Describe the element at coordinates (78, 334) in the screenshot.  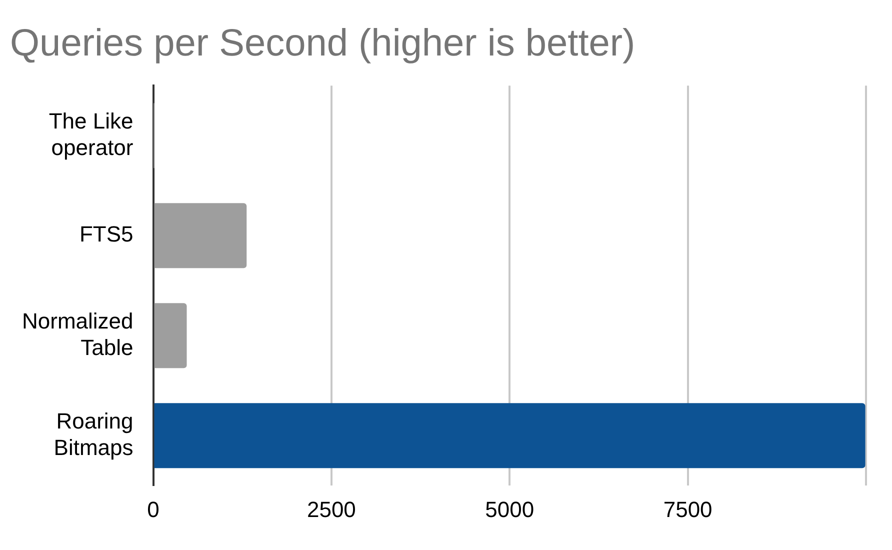
I see `y-tick-label: Normalized Table` at that location.